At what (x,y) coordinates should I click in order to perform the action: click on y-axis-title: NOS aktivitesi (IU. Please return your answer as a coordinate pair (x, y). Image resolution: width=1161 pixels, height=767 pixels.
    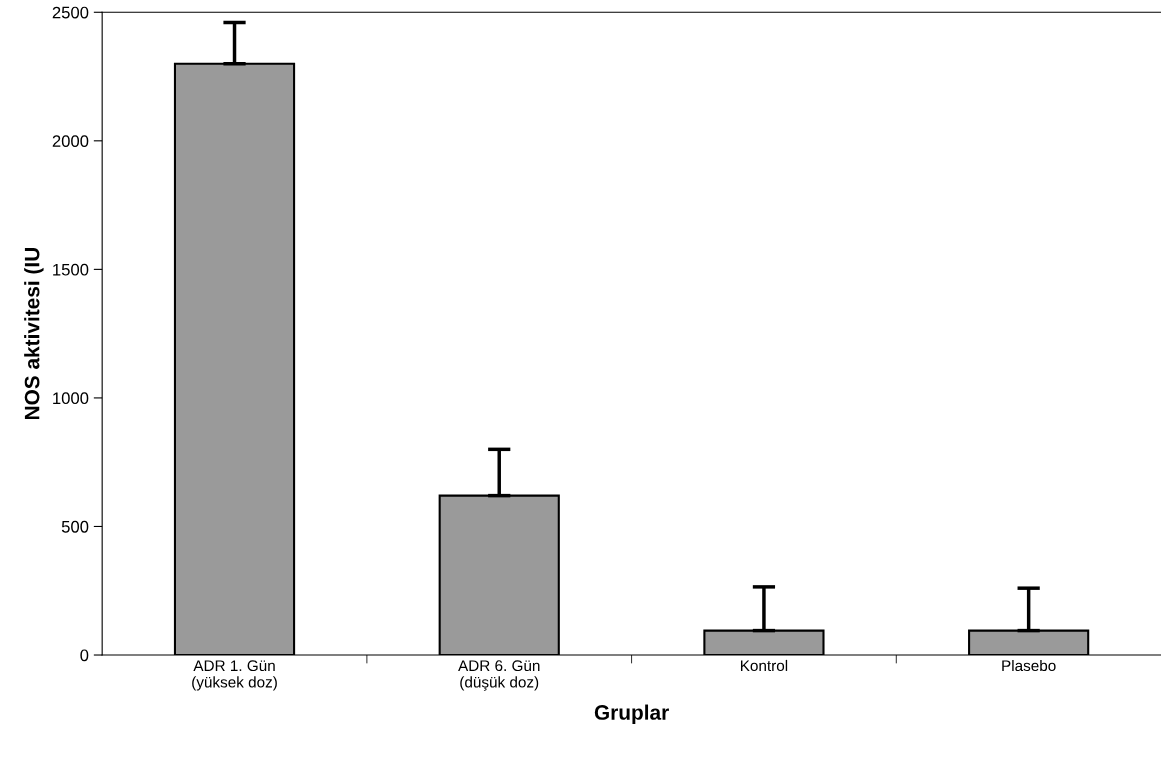
    Looking at the image, I should click on (34, 334).